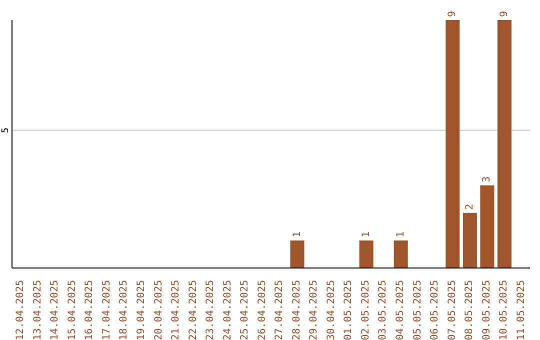  Describe the element at coordinates (487, 179) in the screenshot. I see `data-label: 3` at that location.